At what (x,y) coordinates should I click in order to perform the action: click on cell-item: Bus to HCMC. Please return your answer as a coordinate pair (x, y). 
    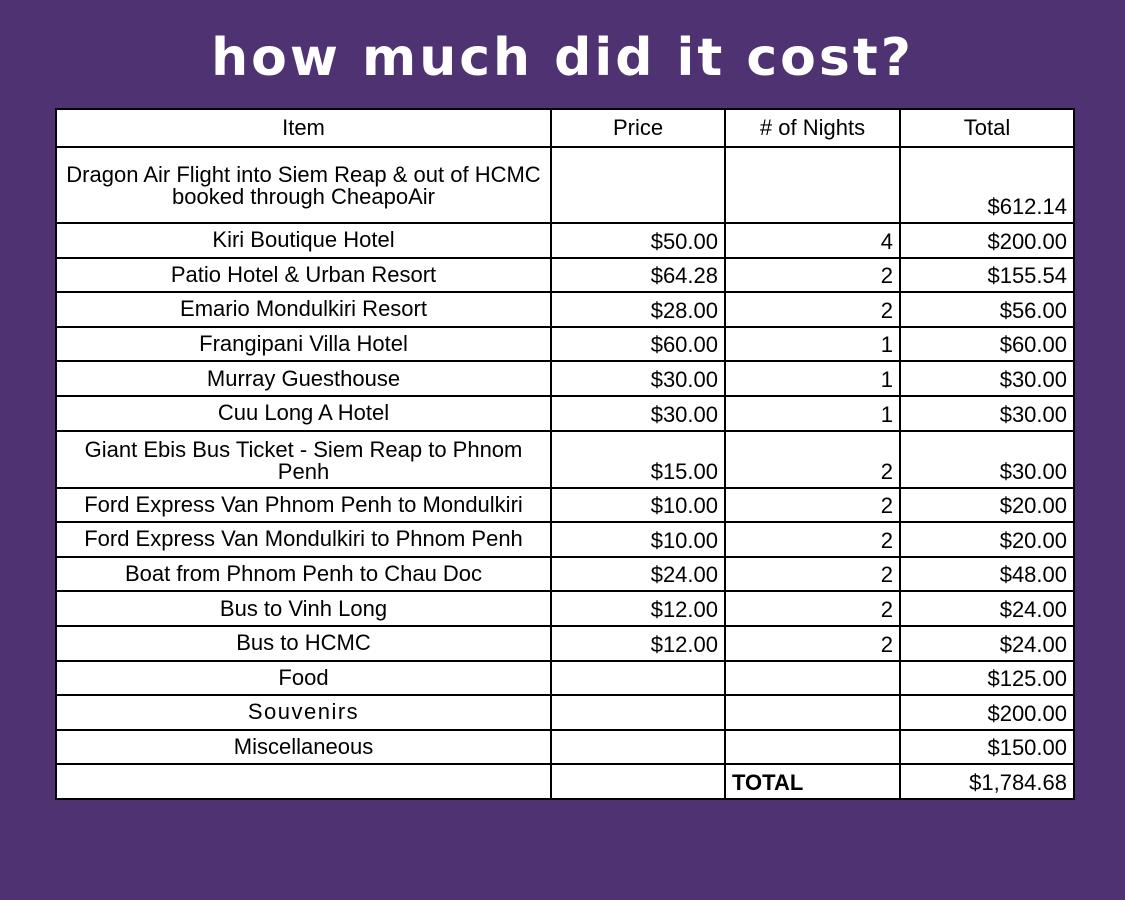
    Looking at the image, I should click on (303, 643).